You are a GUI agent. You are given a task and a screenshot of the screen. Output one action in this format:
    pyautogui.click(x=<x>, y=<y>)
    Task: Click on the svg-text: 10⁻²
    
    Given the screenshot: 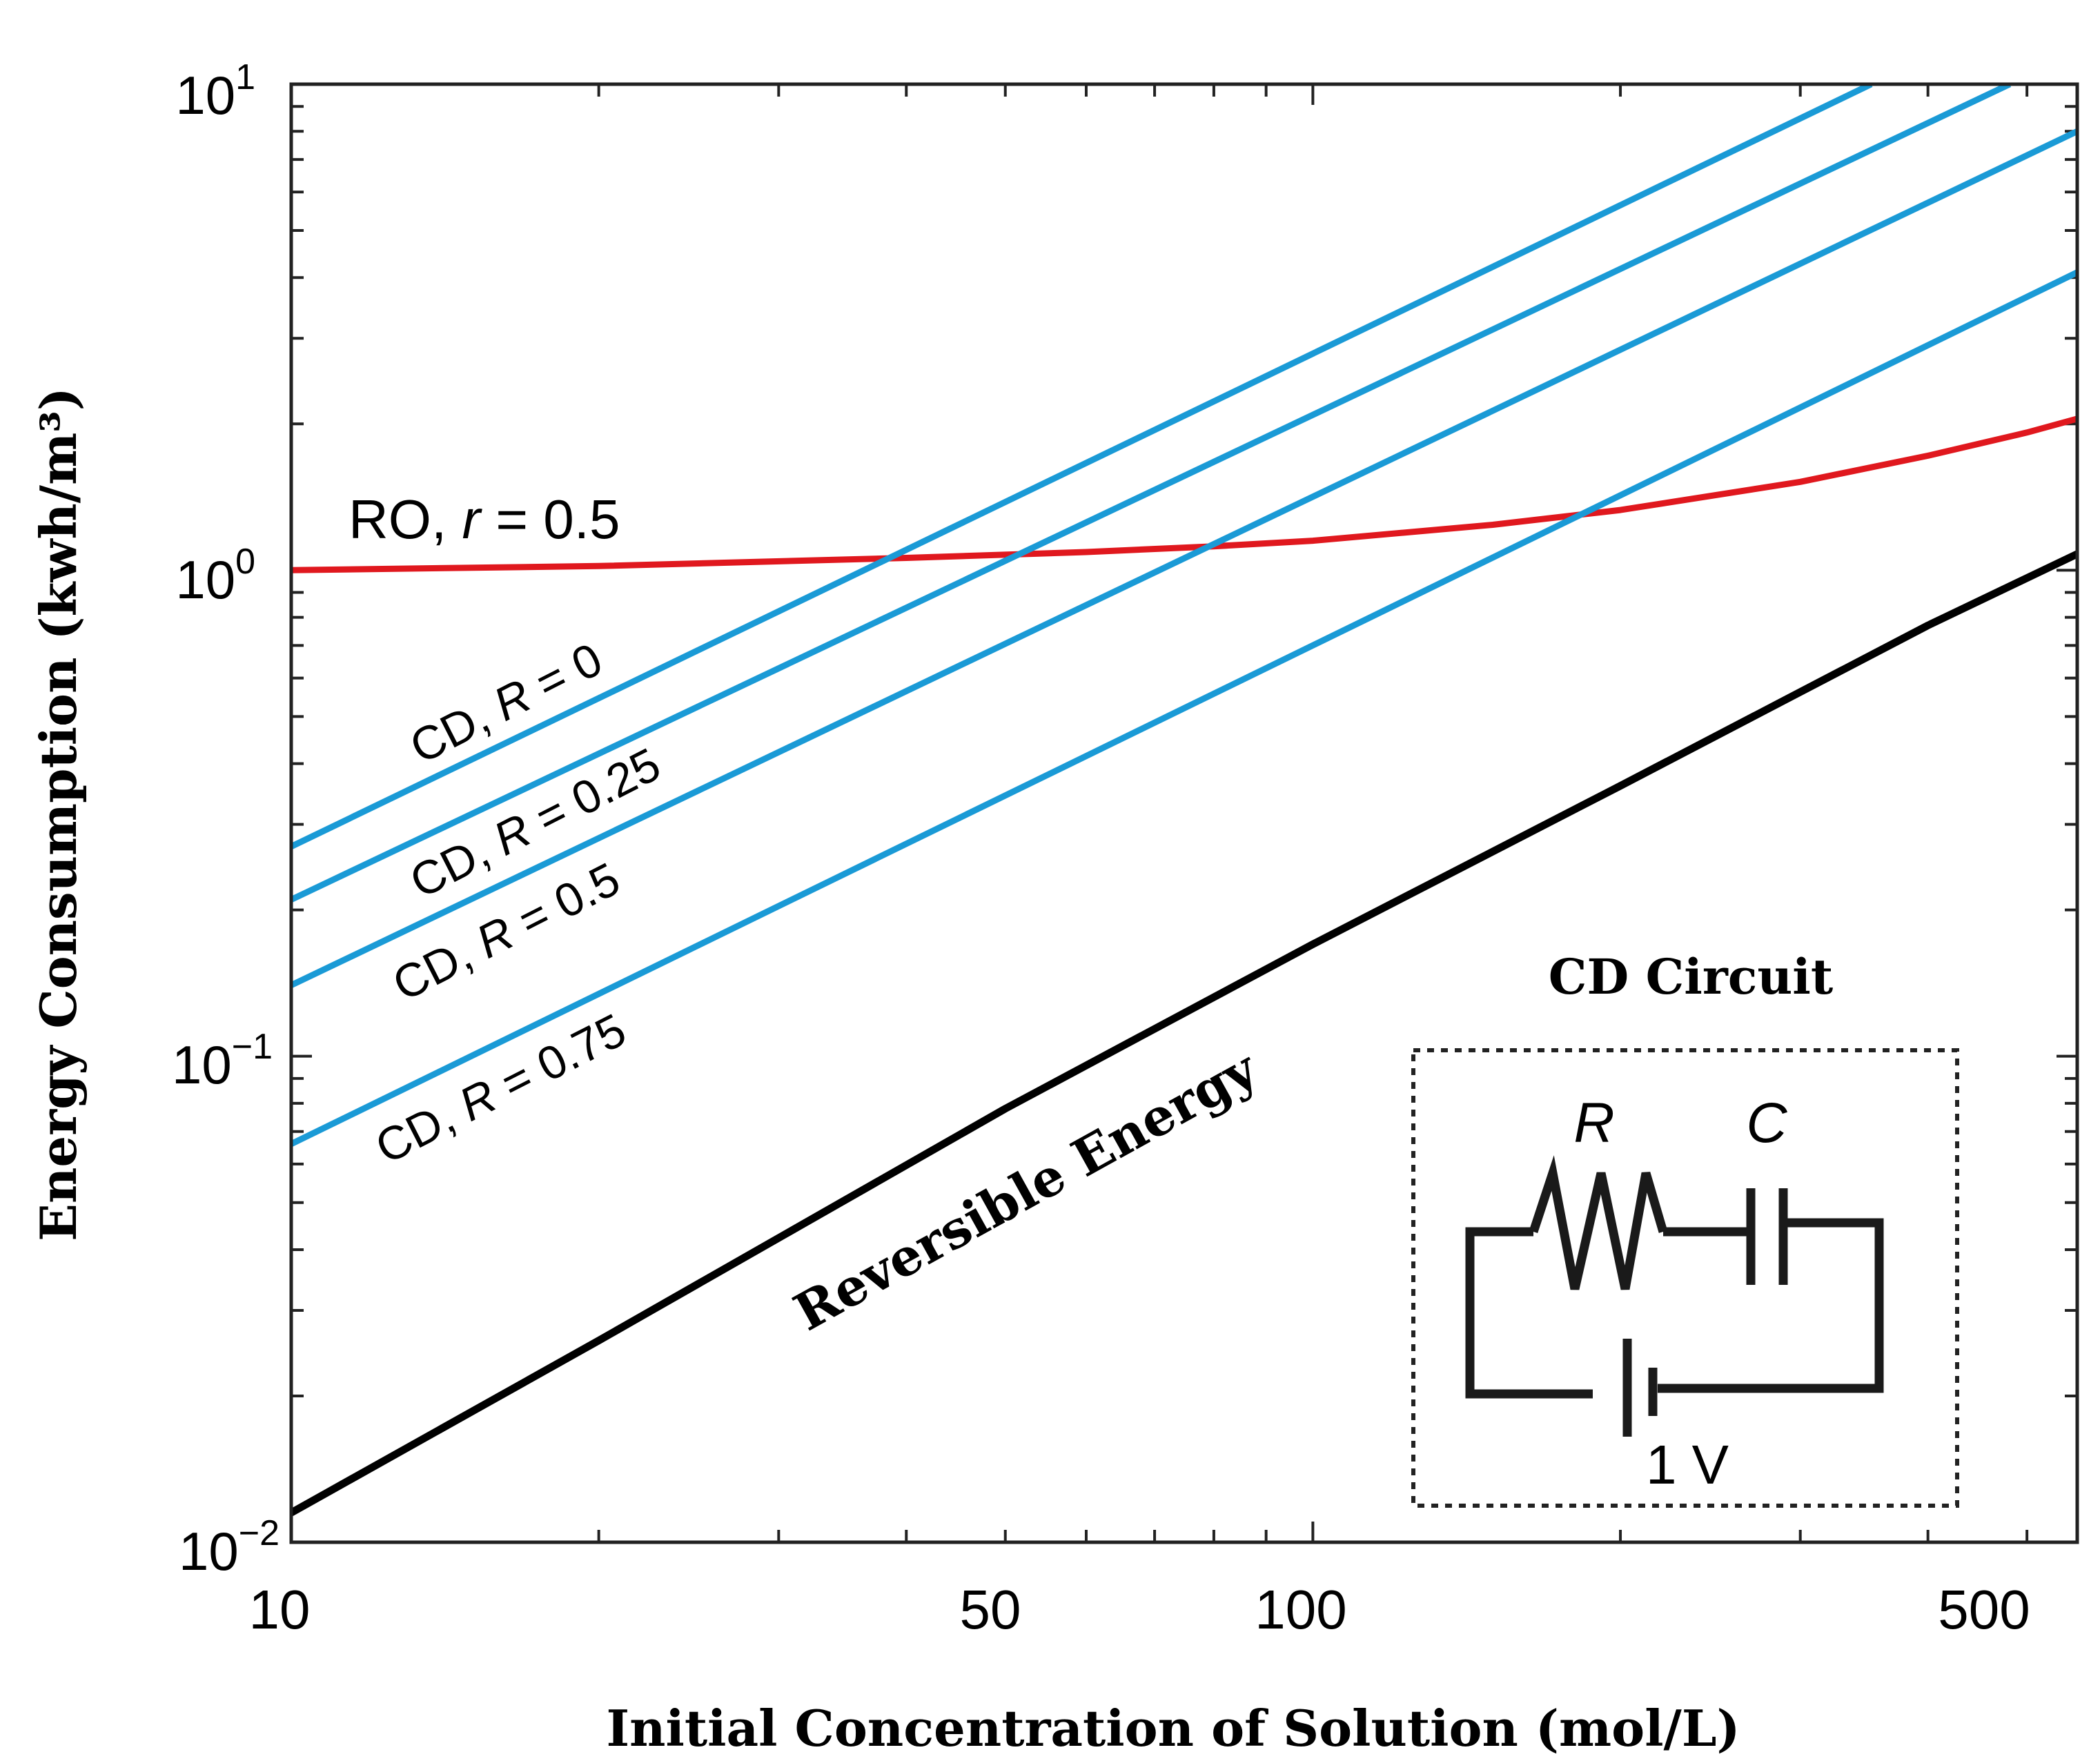 What is the action you would take?
    pyautogui.click(x=229, y=1547)
    